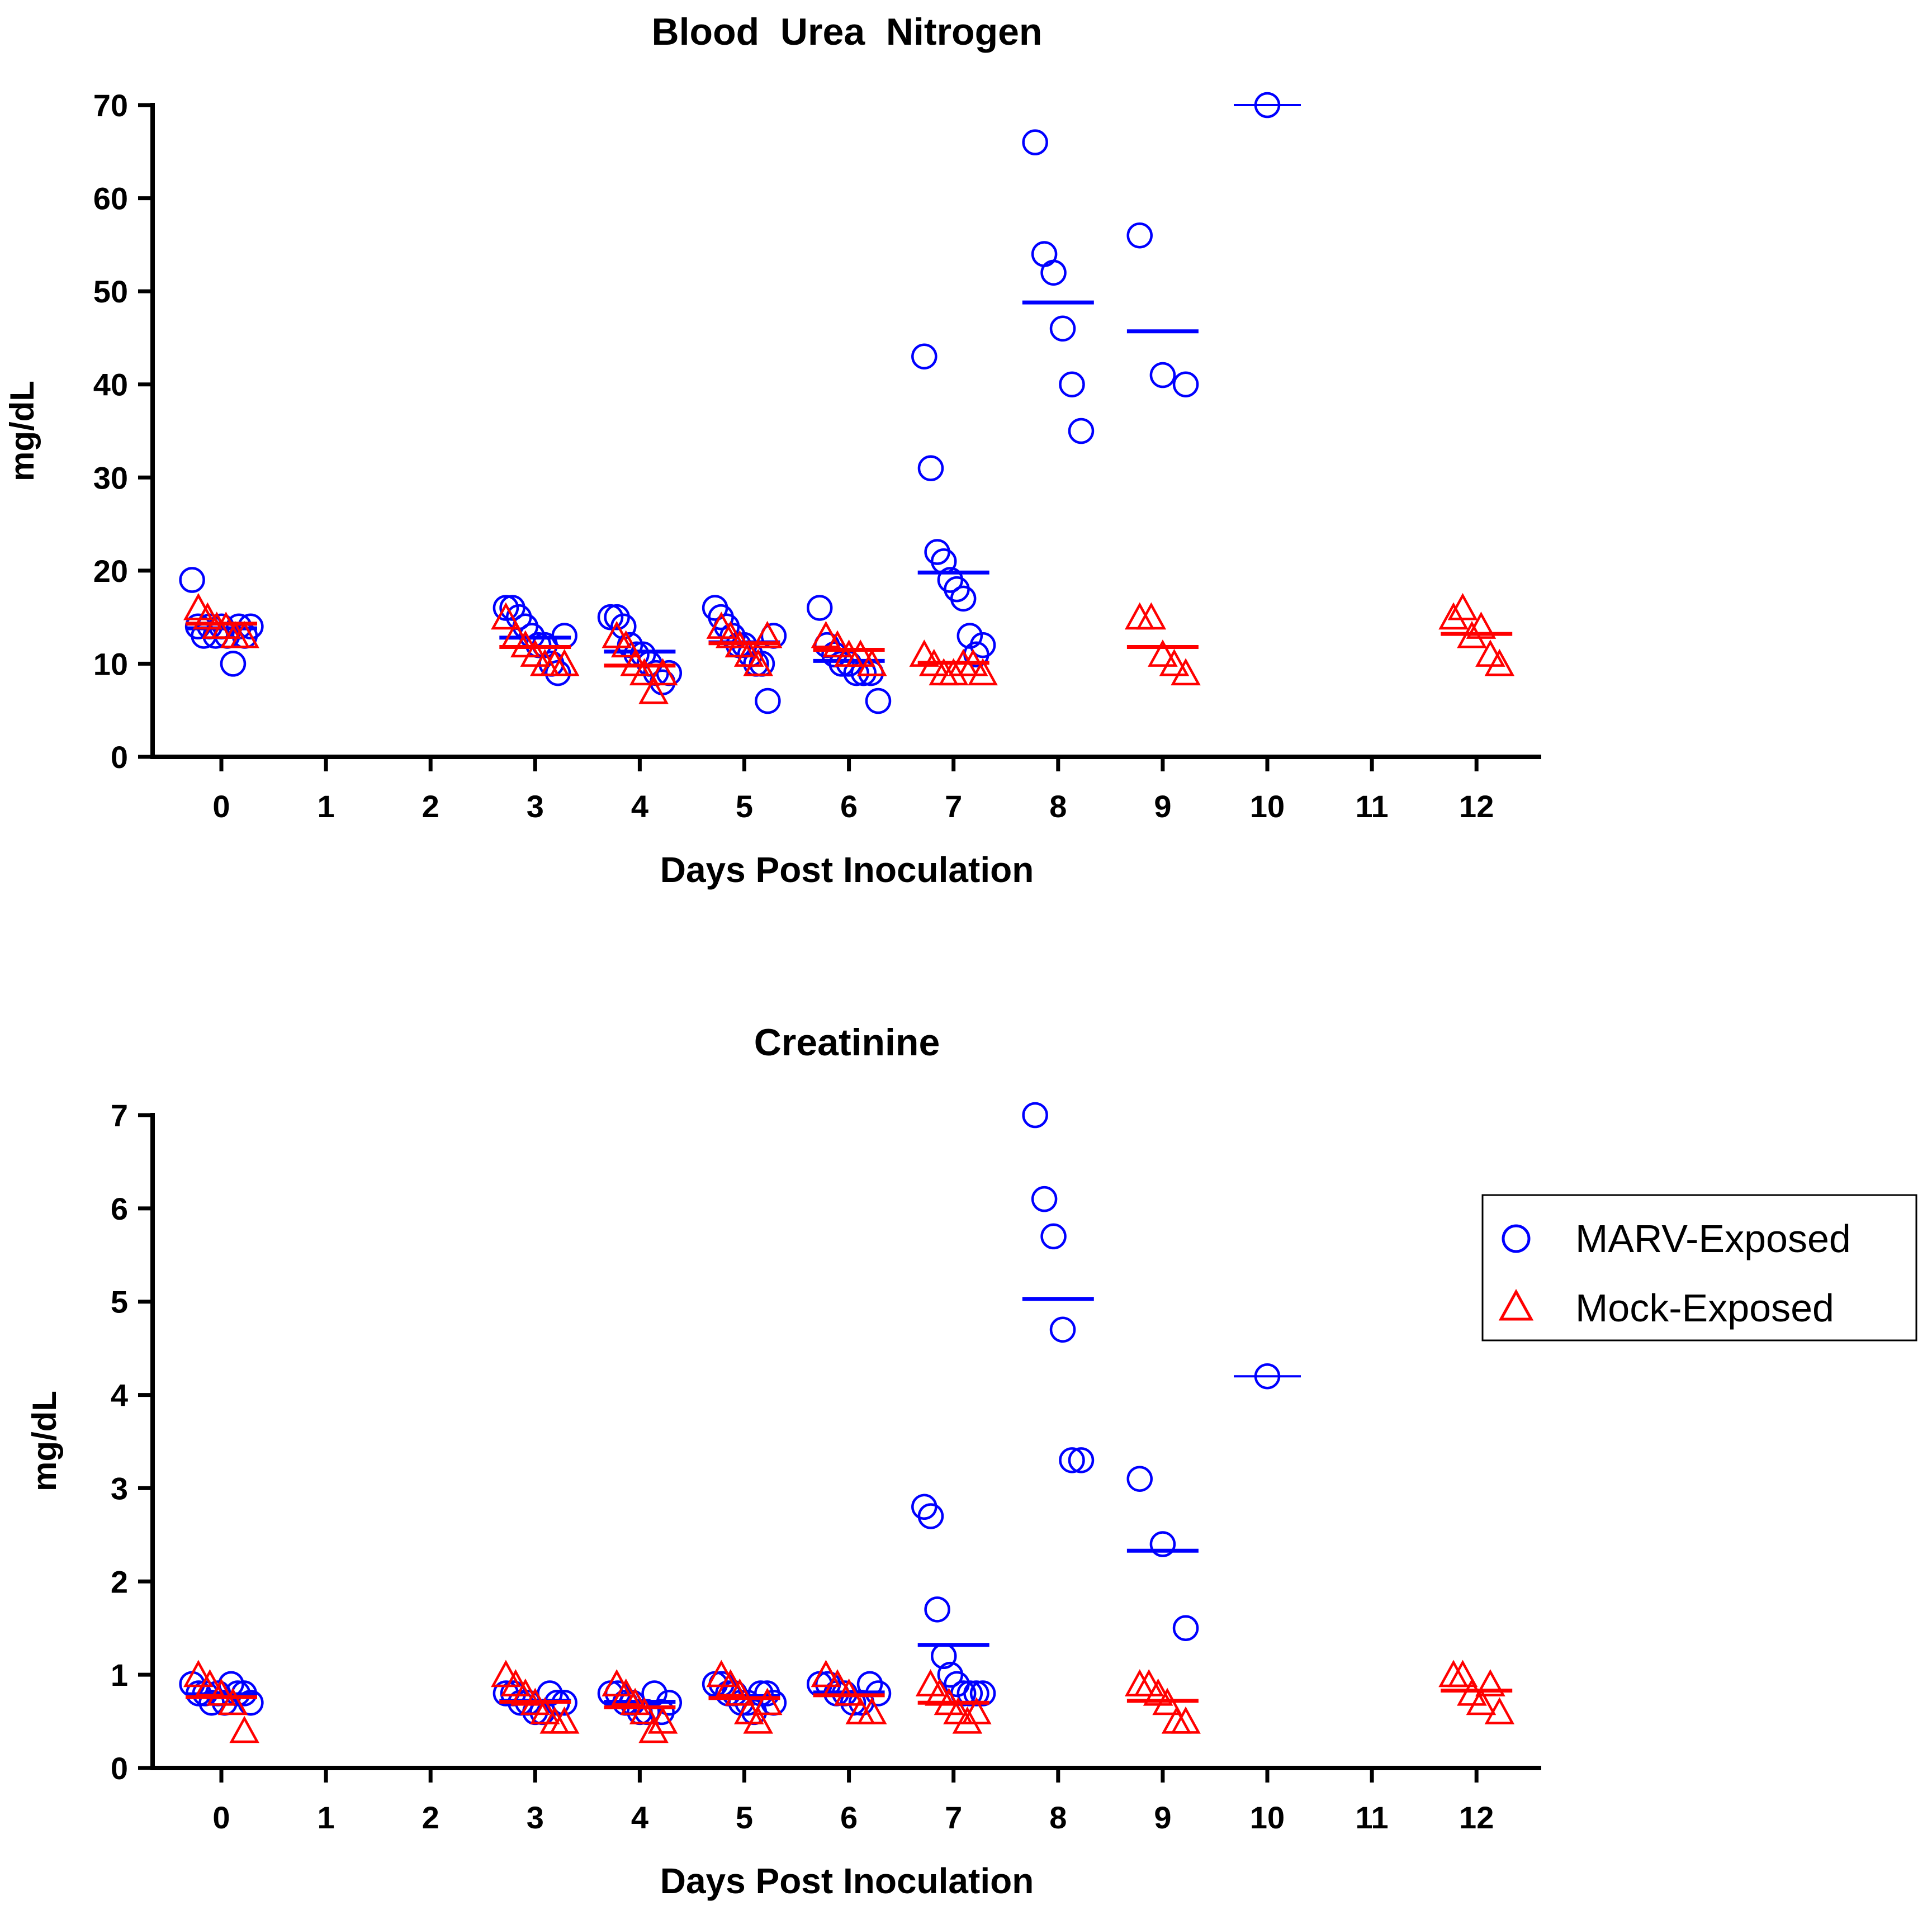 The image size is (1932, 1915). What do you see at coordinates (640, 1817) in the screenshot?
I see `creatinine-x-tick-label: 4` at bounding box center [640, 1817].